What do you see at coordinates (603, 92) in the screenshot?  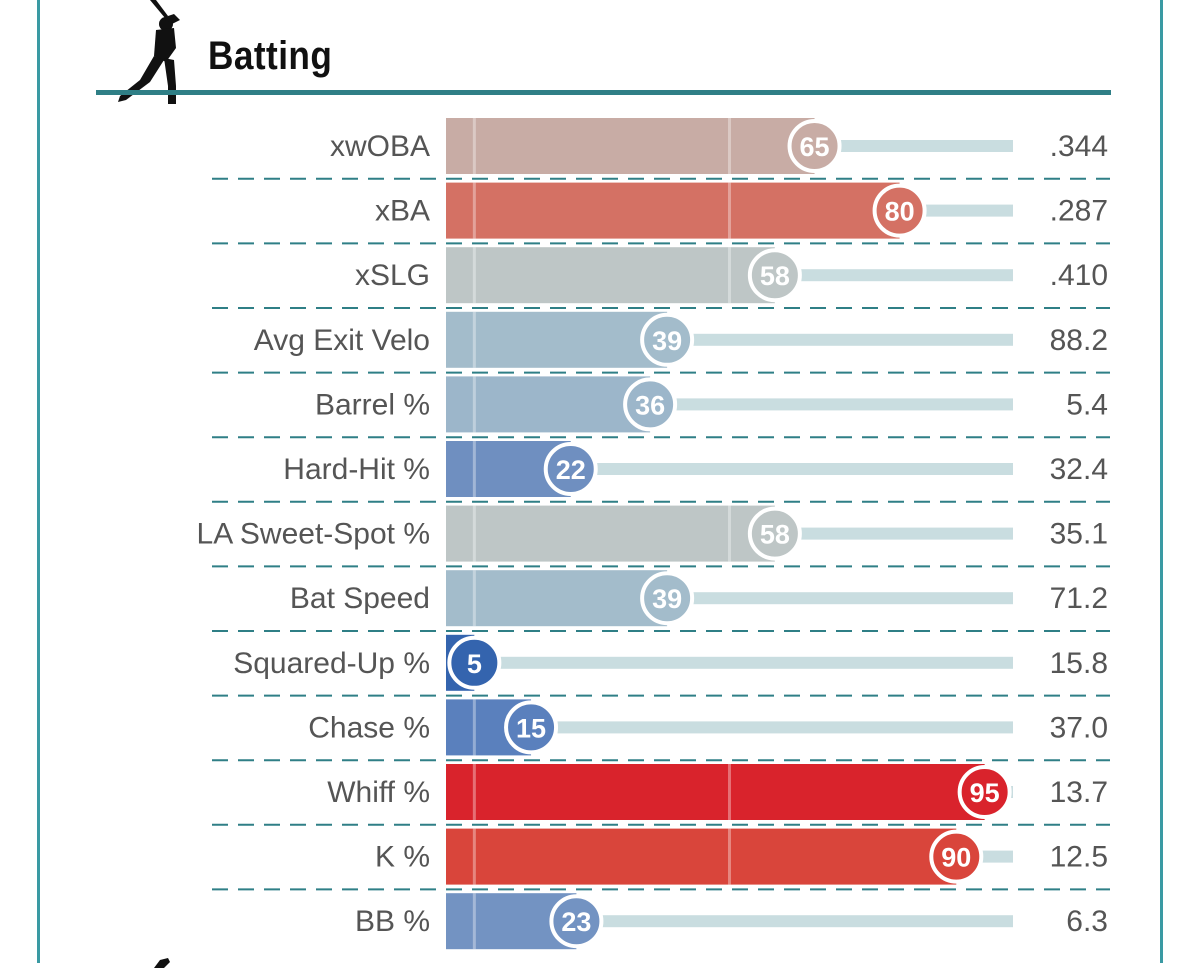 I see `header-rule` at bounding box center [603, 92].